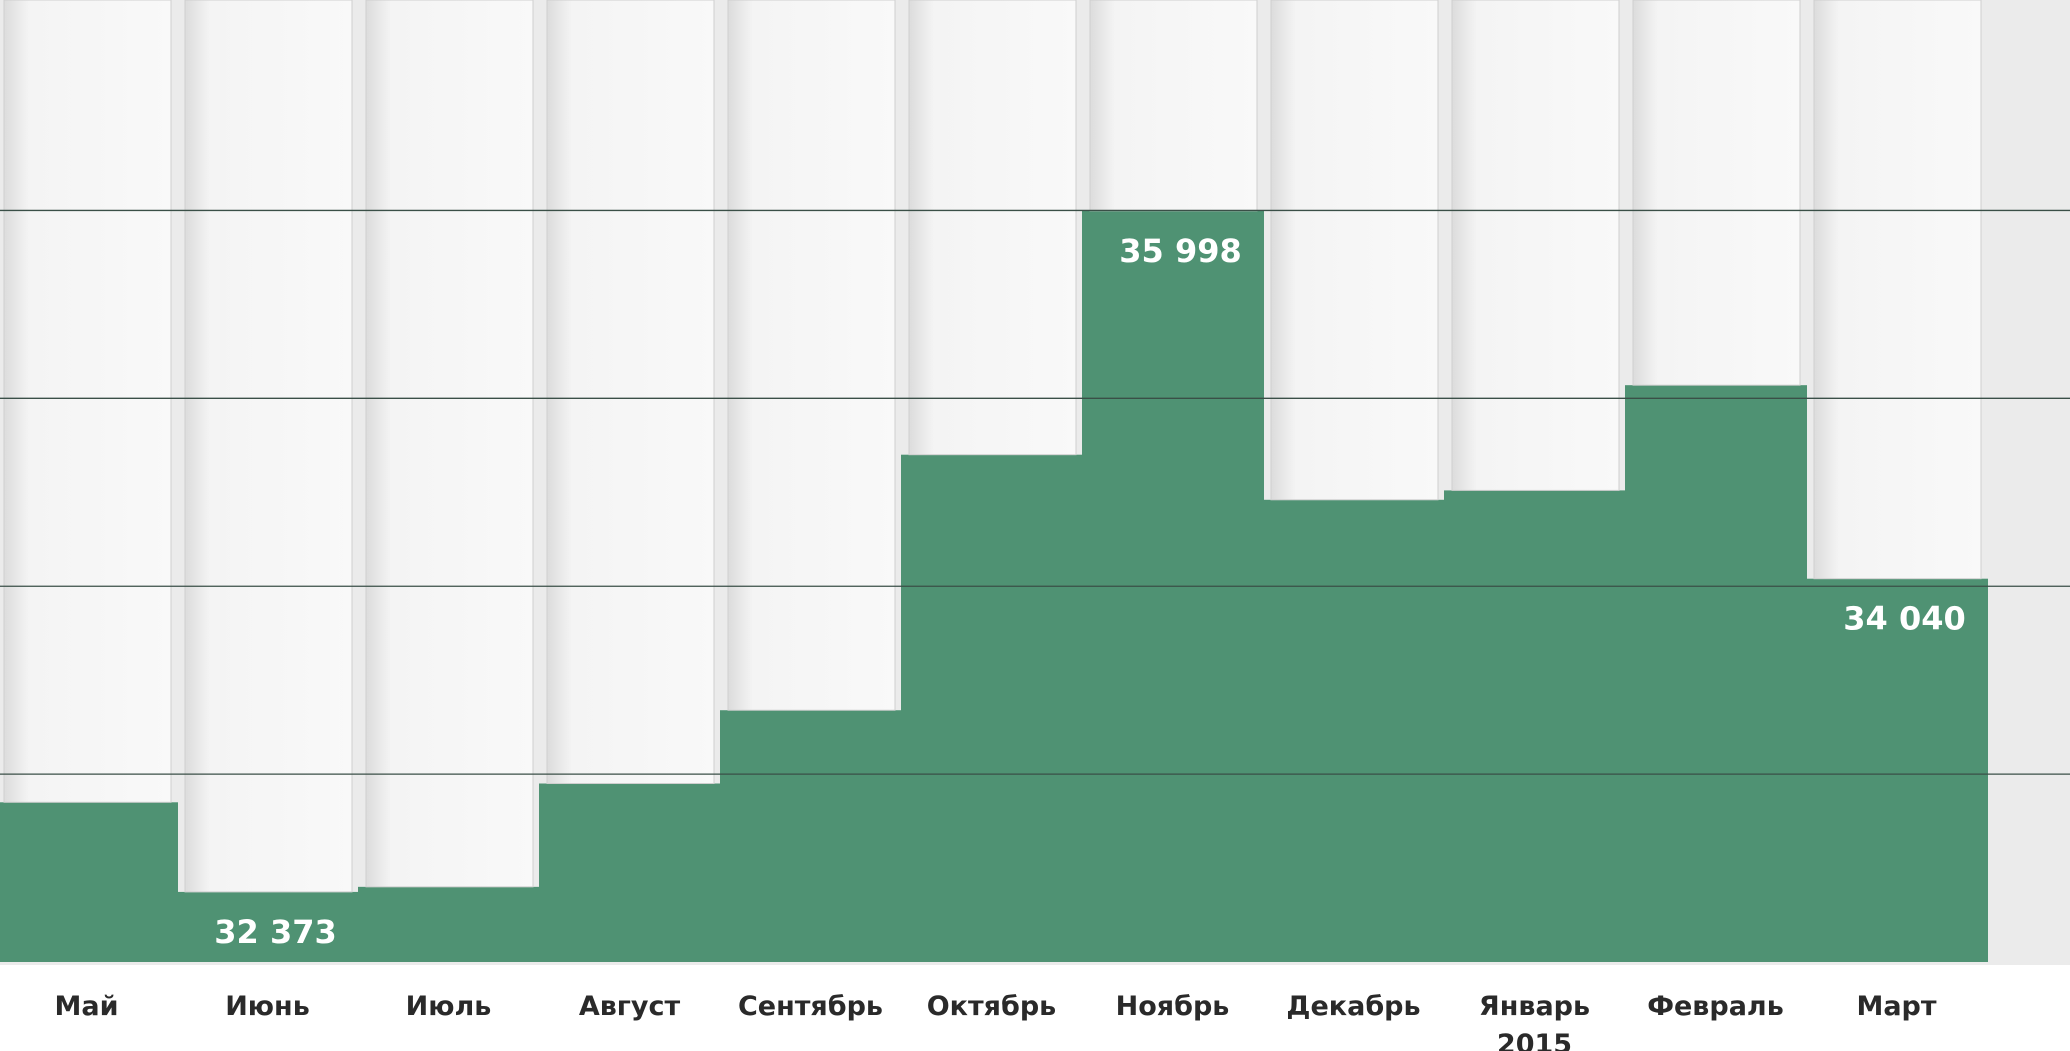 This screenshot has width=2070, height=1051. I want to click on x-tick-label: Август, so click(629, 1006).